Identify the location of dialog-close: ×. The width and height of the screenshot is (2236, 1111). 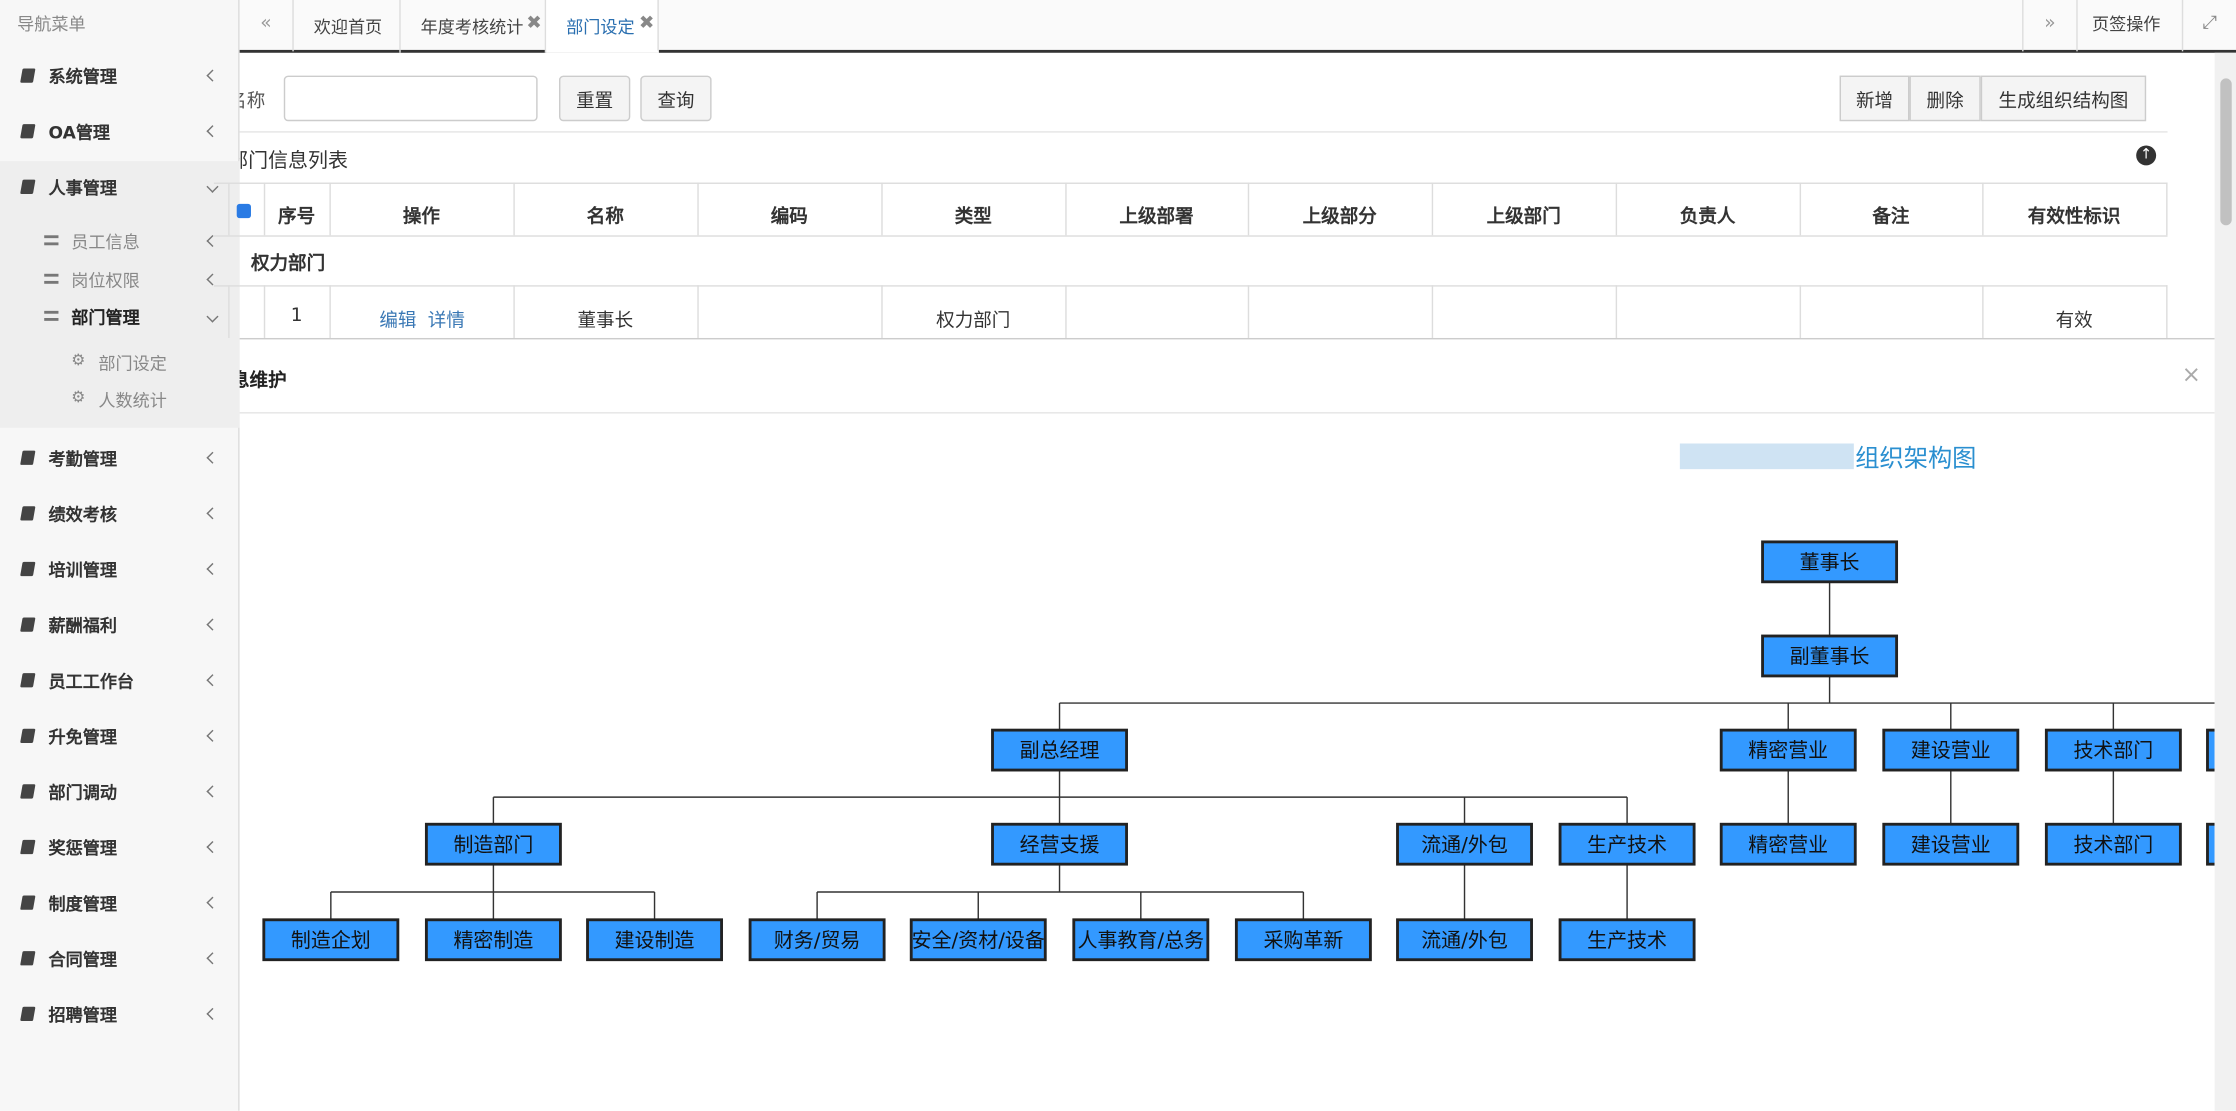
(2191, 374).